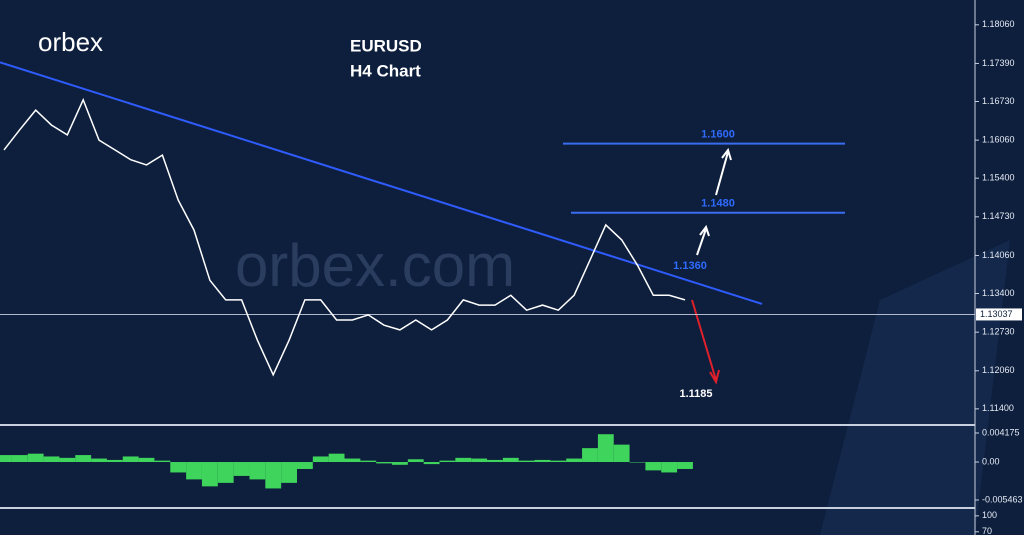  I want to click on level-label: 1.1480, so click(718, 204).